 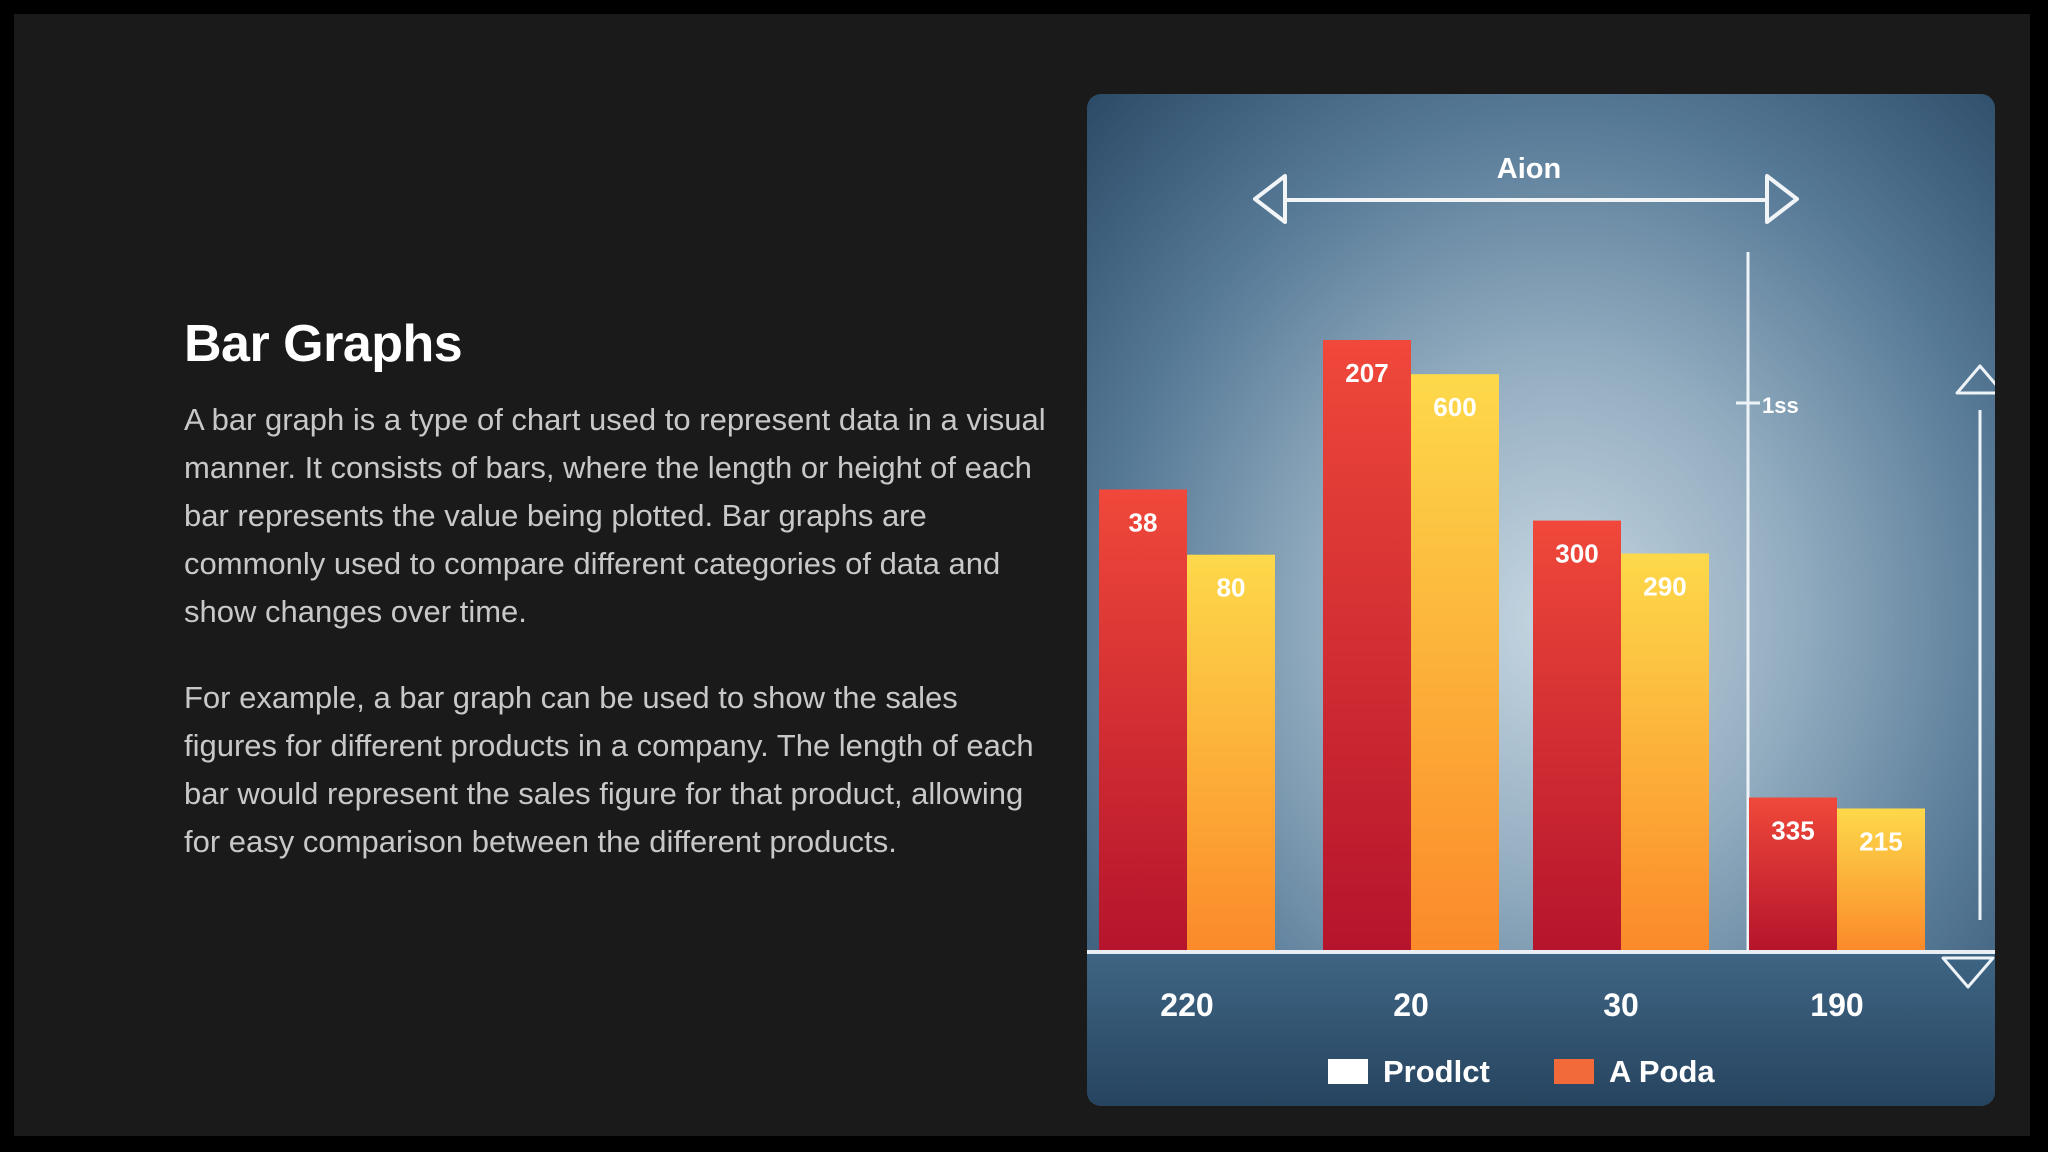 I want to click on legend-swatch-white, so click(x=1348, y=1071).